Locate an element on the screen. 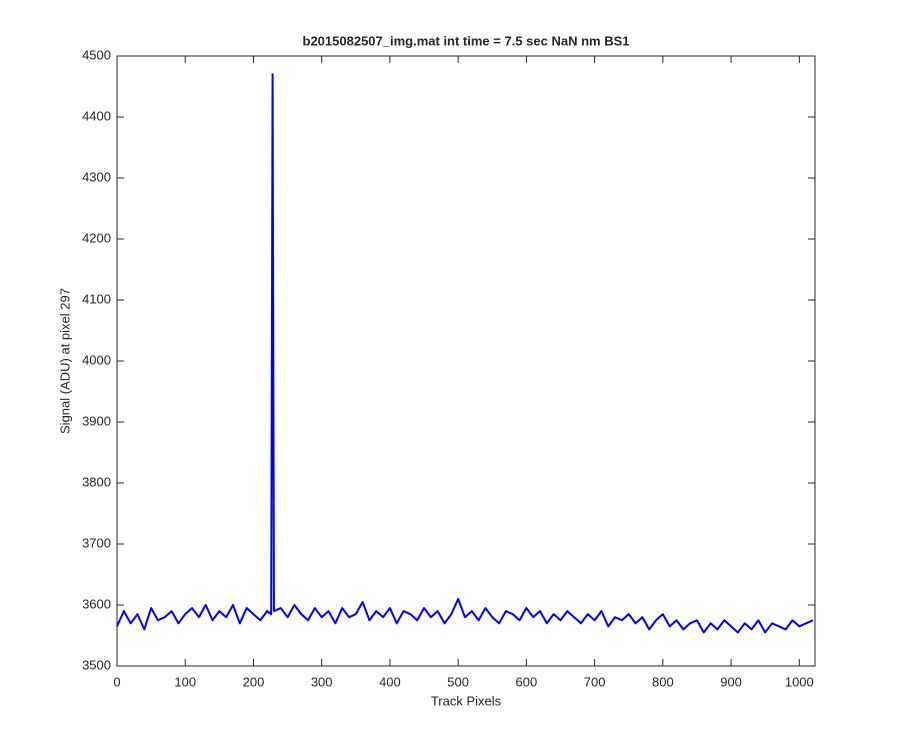 The width and height of the screenshot is (900, 750). y-tick-label: 3800 is located at coordinates (96, 481).